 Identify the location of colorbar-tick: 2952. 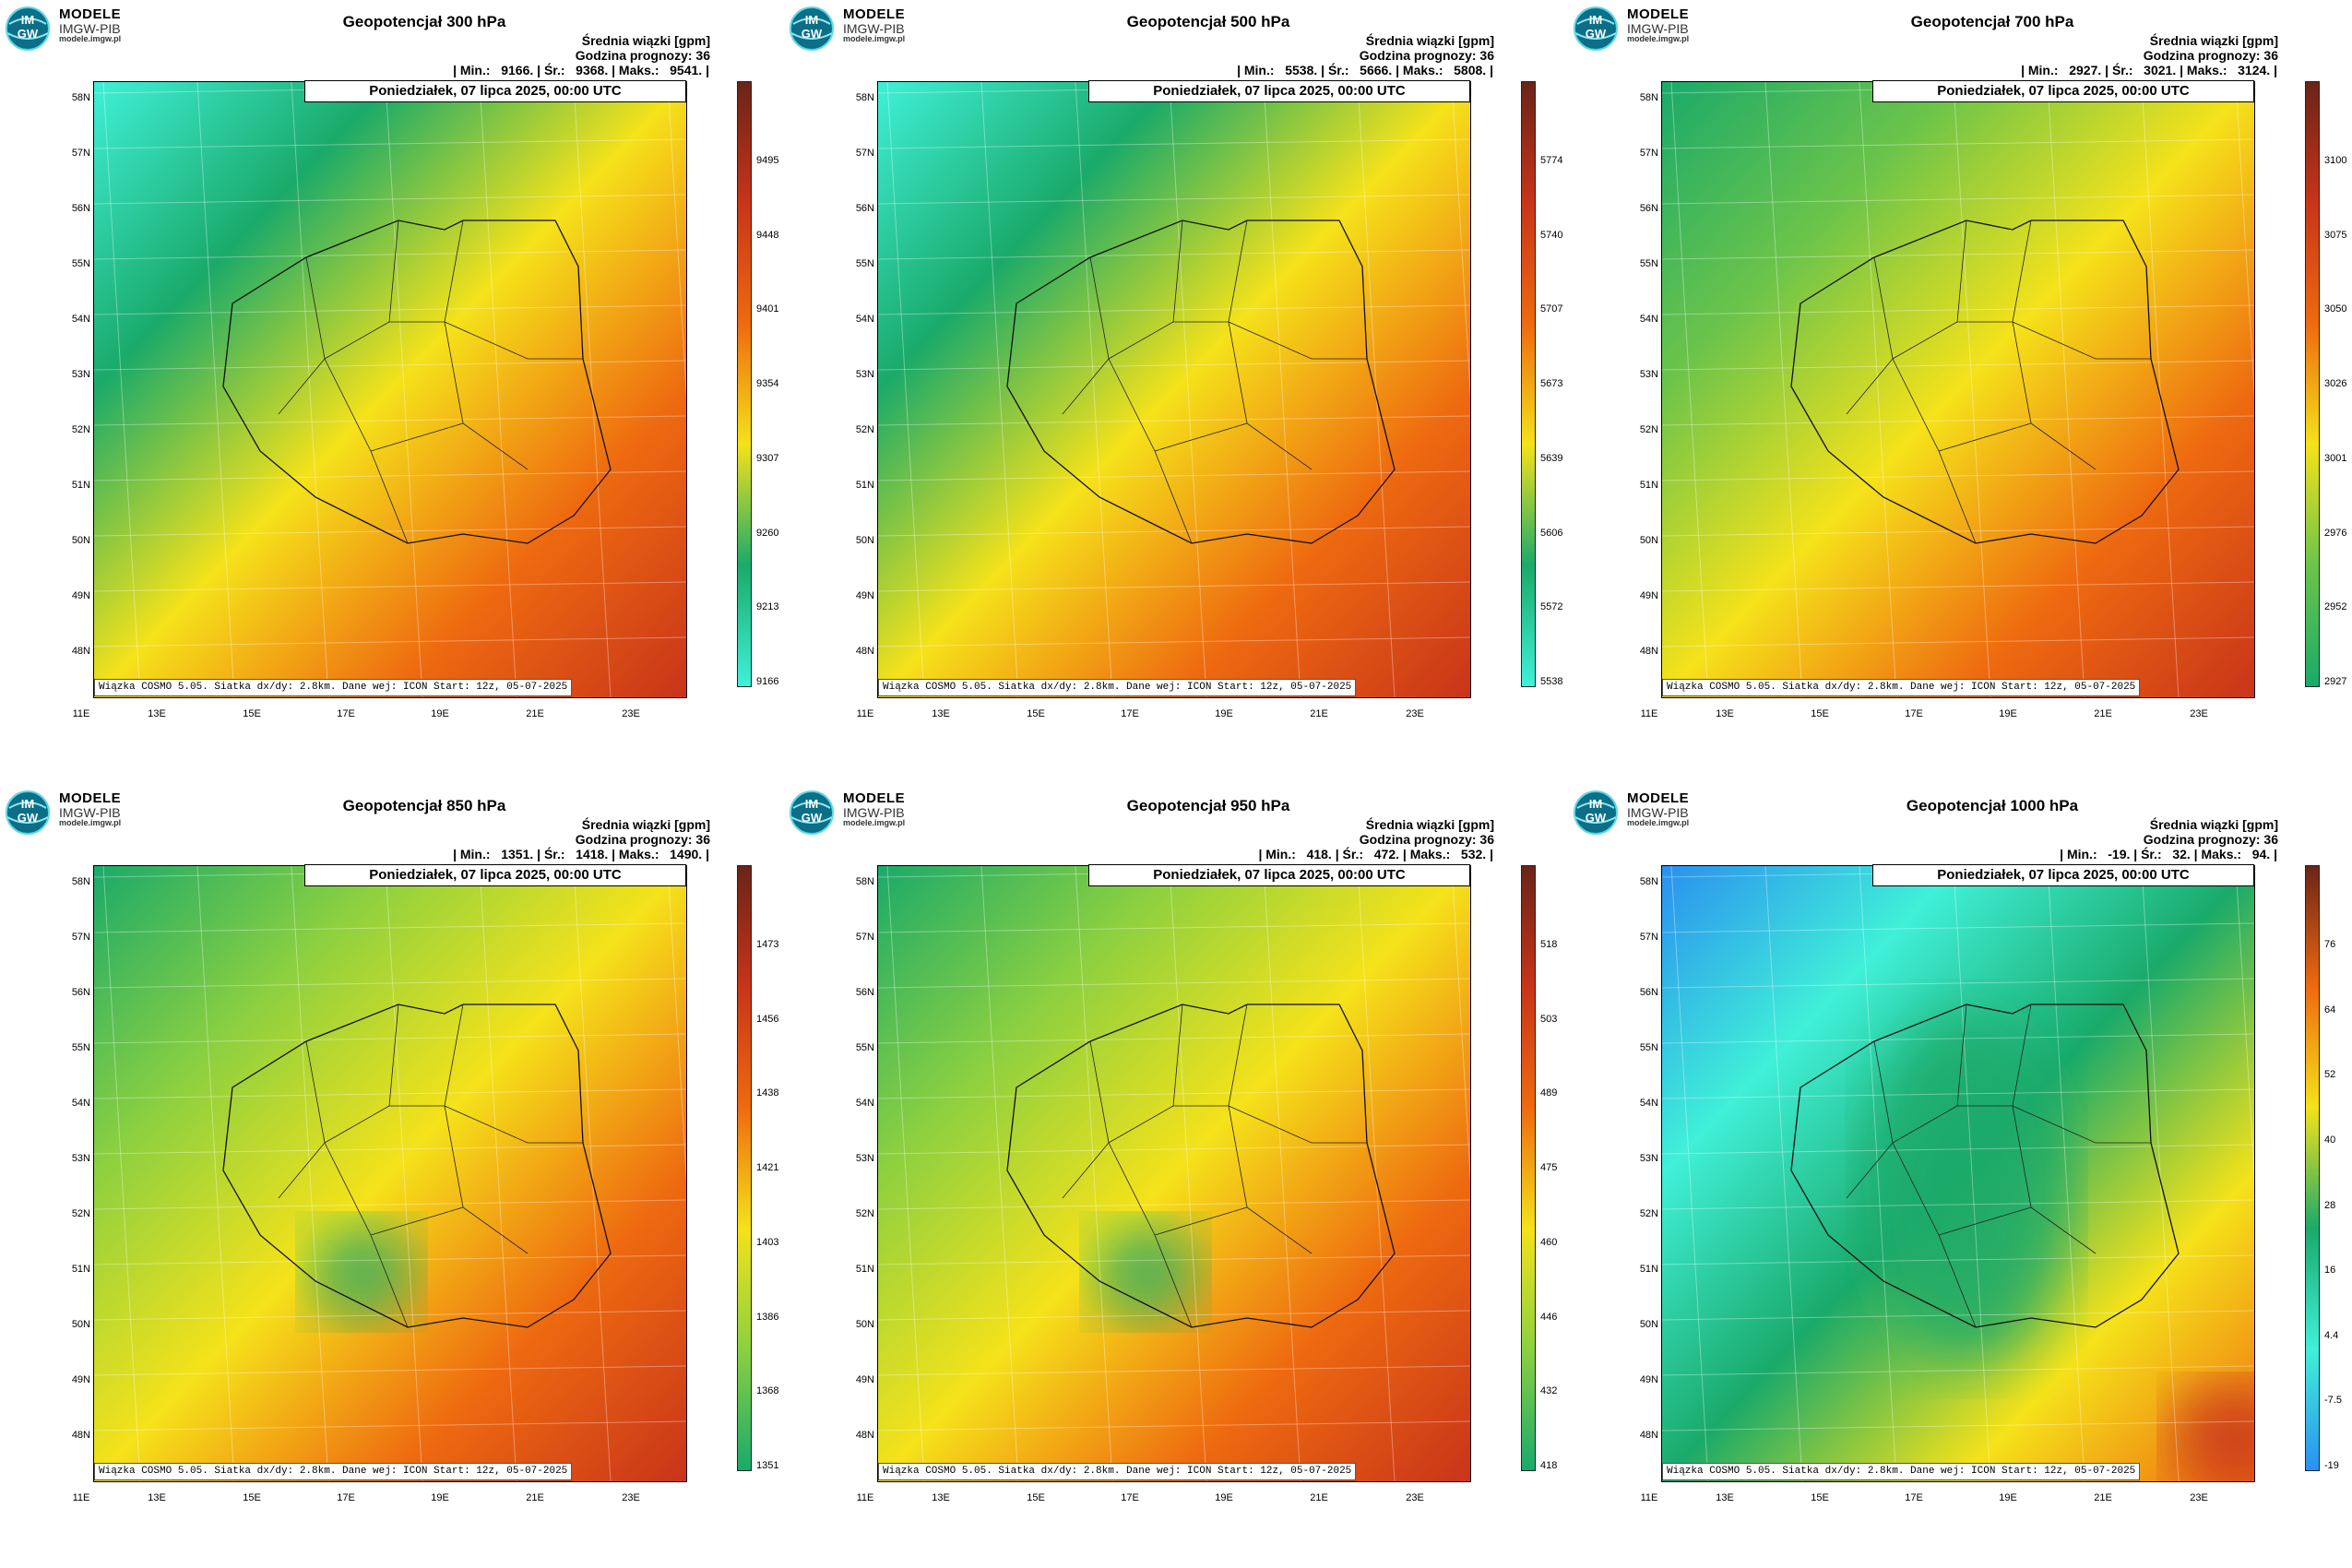
(2335, 607).